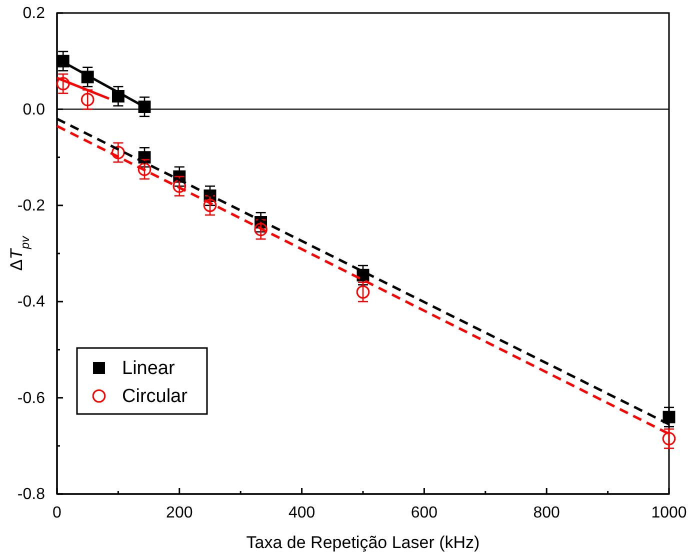 The width and height of the screenshot is (692, 556). I want to click on y-tick-label: 0.0, so click(34, 109).